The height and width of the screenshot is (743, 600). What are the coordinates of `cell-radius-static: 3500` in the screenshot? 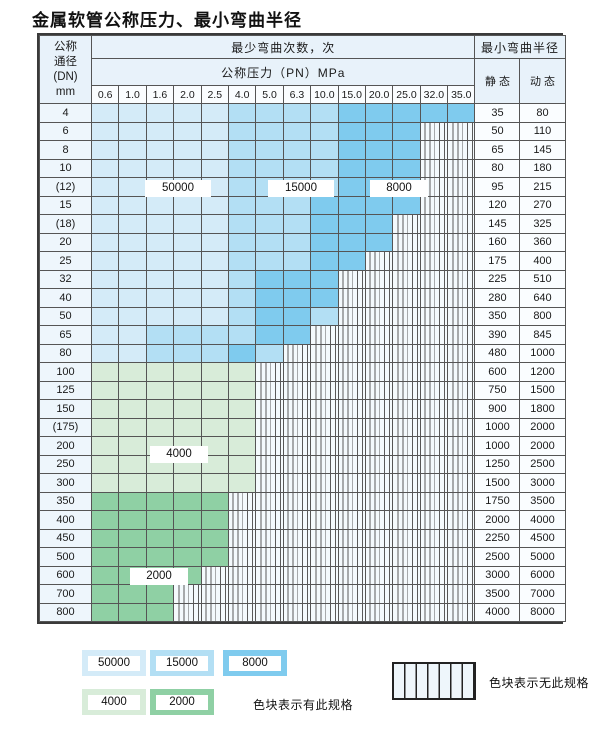 It's located at (497, 594).